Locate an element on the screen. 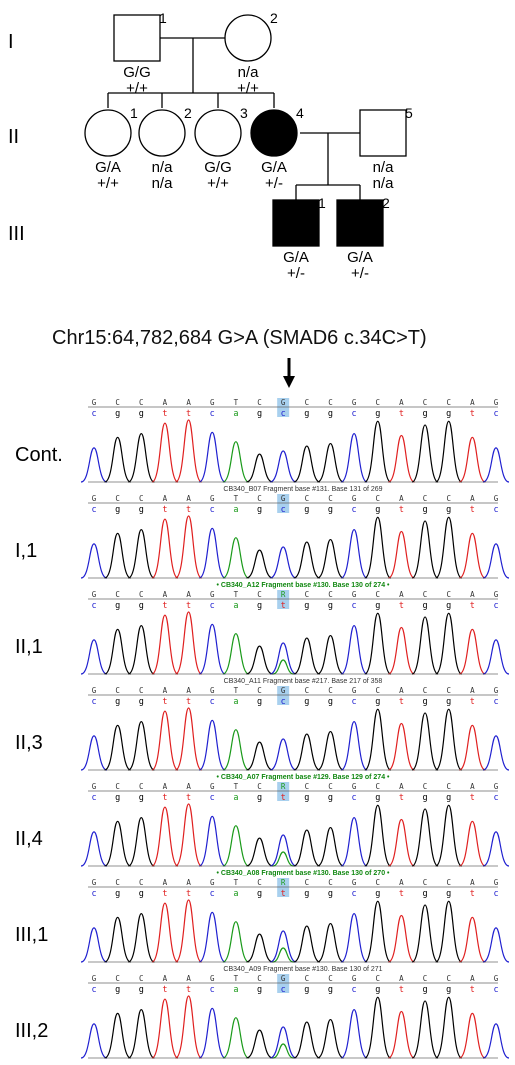 This screenshot has height=1065, width=515. member-status: n/a is located at coordinates (384, 183).